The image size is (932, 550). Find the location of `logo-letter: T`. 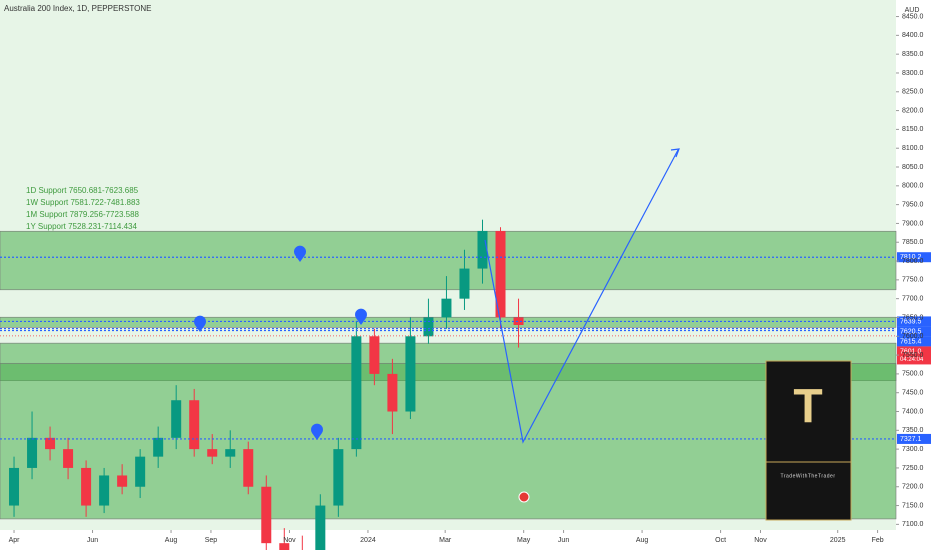

logo-letter: T is located at coordinates (807, 407).